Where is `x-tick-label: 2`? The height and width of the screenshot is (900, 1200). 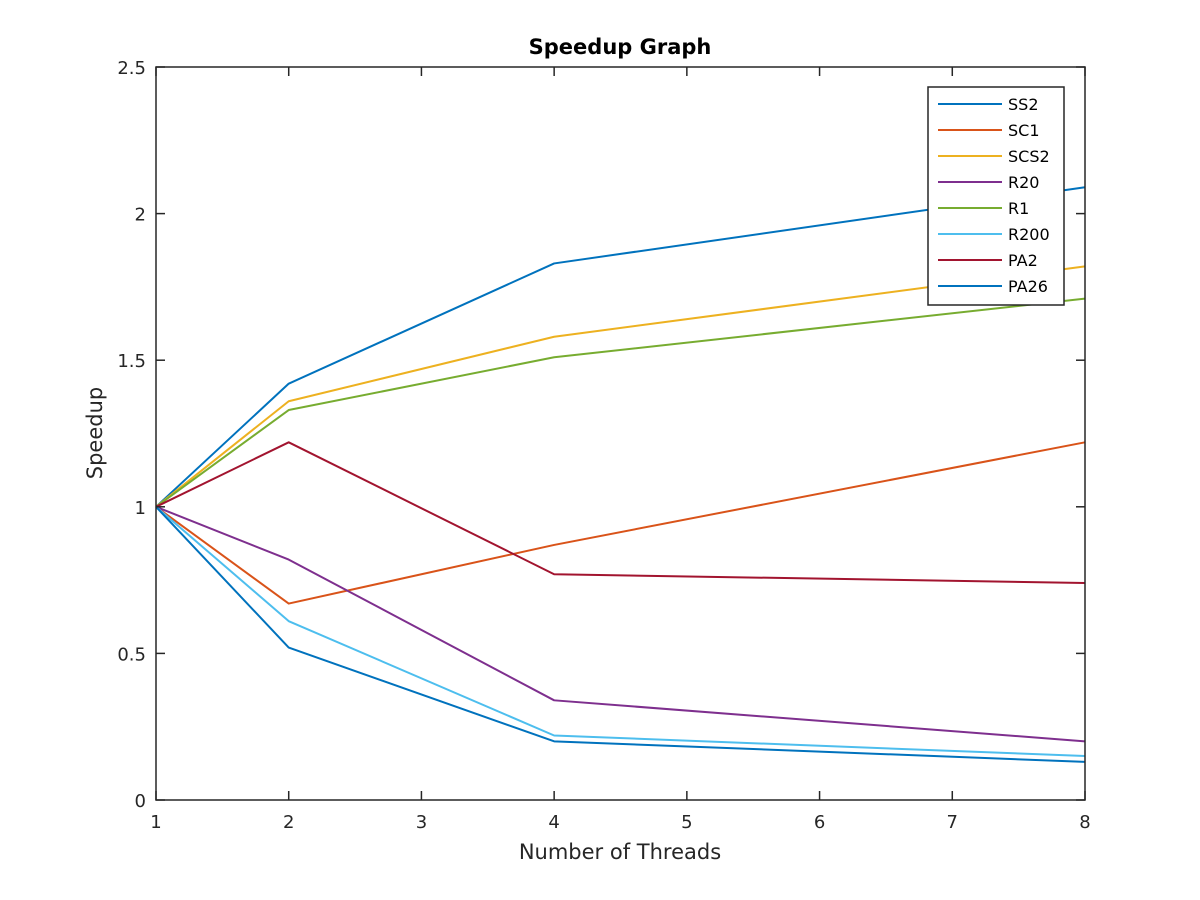 x-tick-label: 2 is located at coordinates (288, 822).